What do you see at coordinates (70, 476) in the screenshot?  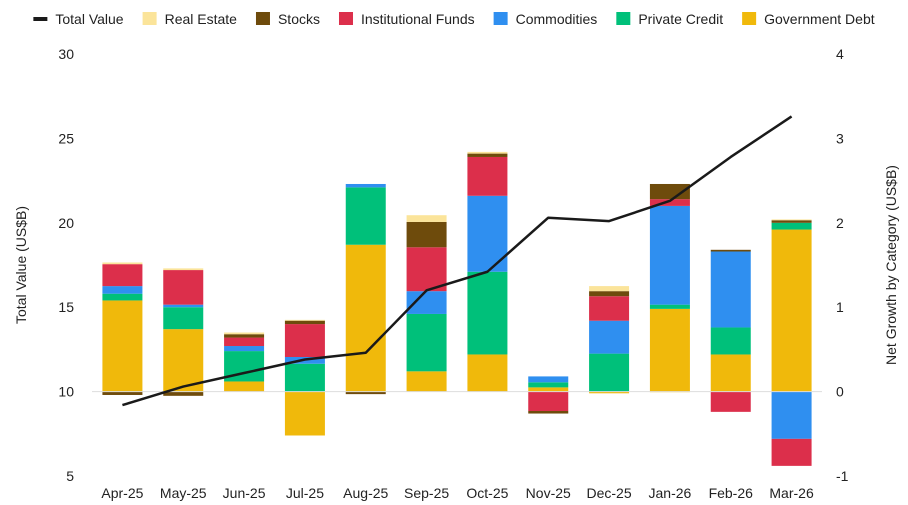 I see `y-tick-label: 5` at bounding box center [70, 476].